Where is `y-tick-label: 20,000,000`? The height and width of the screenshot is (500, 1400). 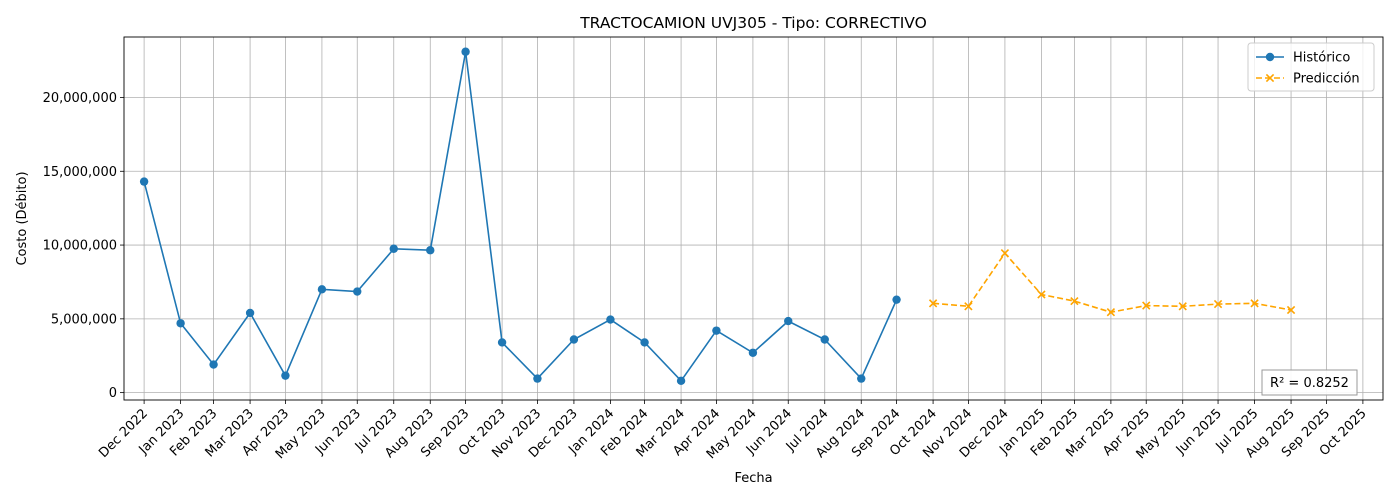 y-tick-label: 20,000,000 is located at coordinates (80, 98).